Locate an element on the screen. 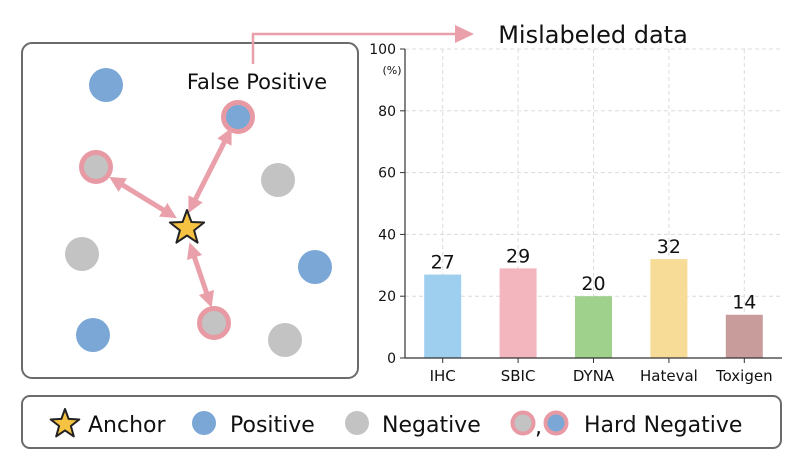 Image resolution: width=802 pixels, height=470 pixels. x-tick-label: DYNA is located at coordinates (594, 376).